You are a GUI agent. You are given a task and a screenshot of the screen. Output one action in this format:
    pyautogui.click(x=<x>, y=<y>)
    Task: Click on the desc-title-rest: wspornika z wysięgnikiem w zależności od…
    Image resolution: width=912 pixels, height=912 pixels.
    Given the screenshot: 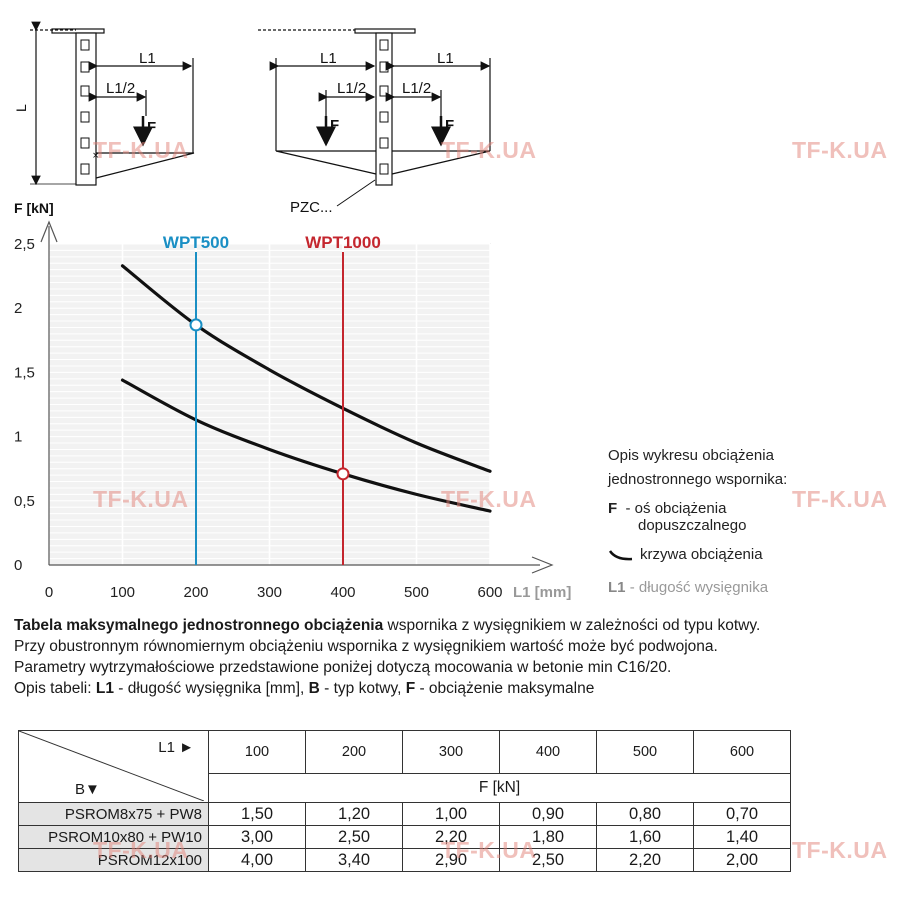 What is the action you would take?
    pyautogui.click(x=572, y=625)
    